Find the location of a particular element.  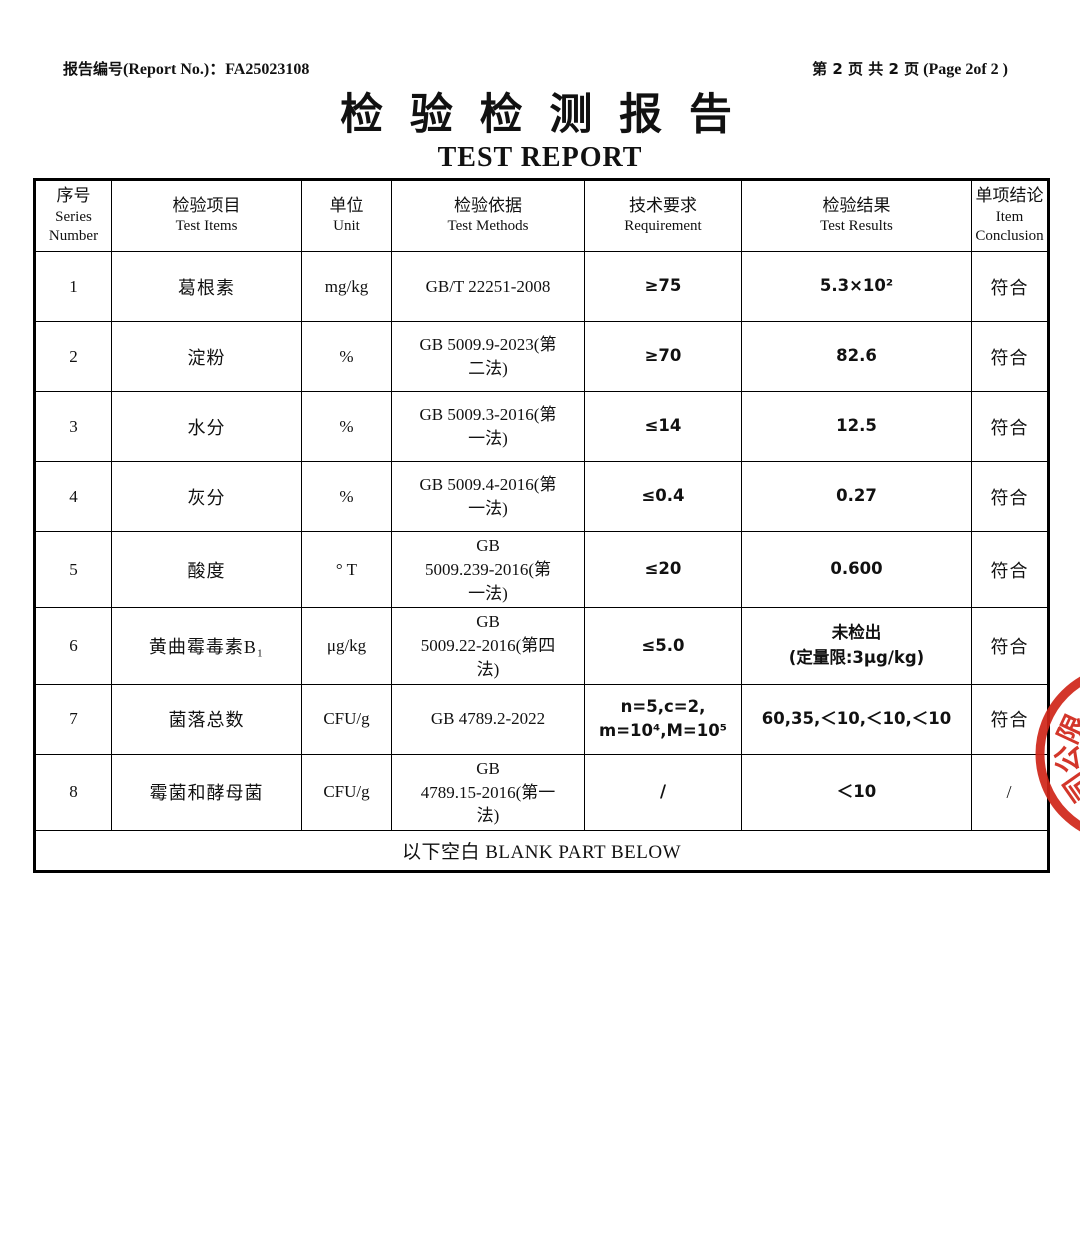

cell-method: GB 4789.2-2022 is located at coordinates (488, 719).